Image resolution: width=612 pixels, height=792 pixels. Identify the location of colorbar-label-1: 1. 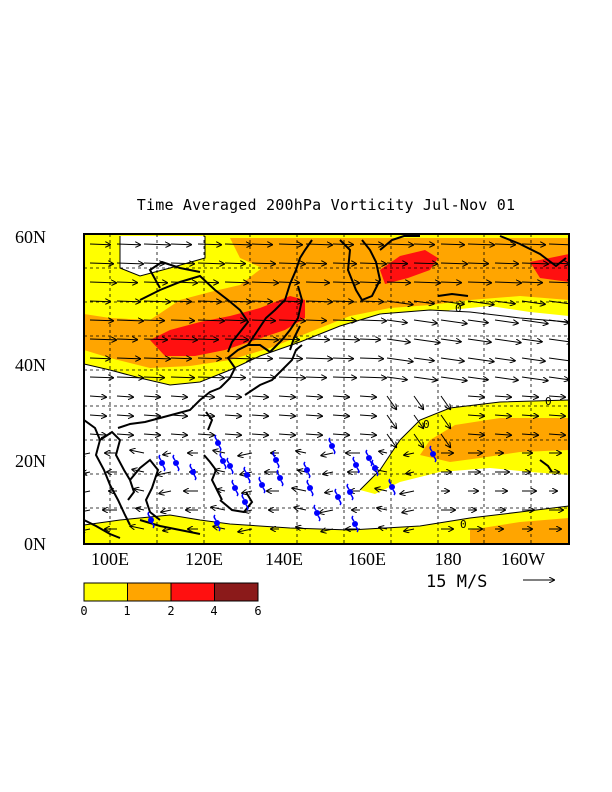
(127, 611).